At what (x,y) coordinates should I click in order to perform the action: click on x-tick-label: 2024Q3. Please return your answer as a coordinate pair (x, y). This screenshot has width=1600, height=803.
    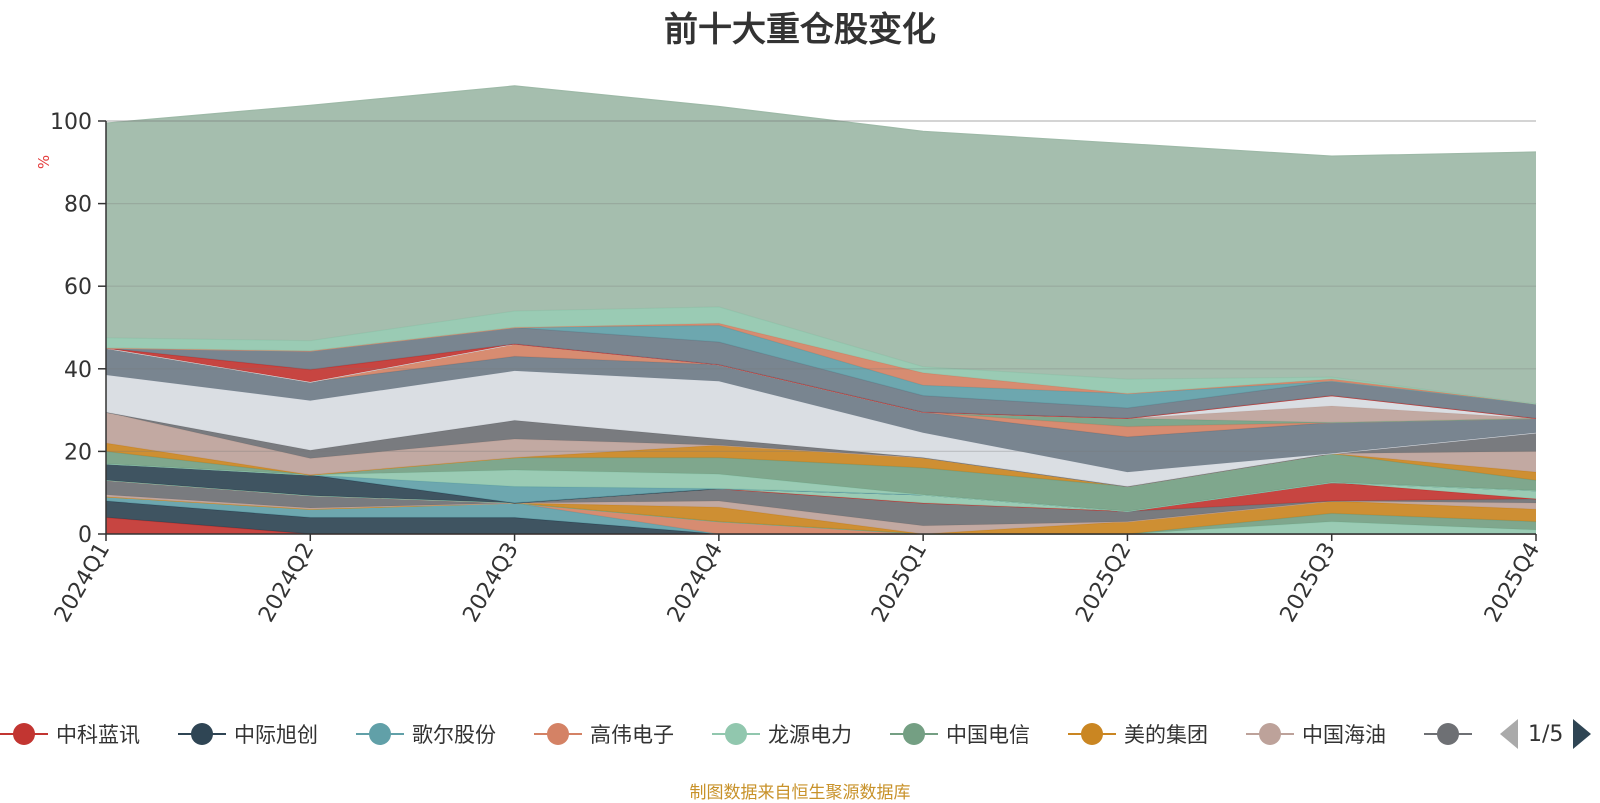
    Looking at the image, I should click on (490, 583).